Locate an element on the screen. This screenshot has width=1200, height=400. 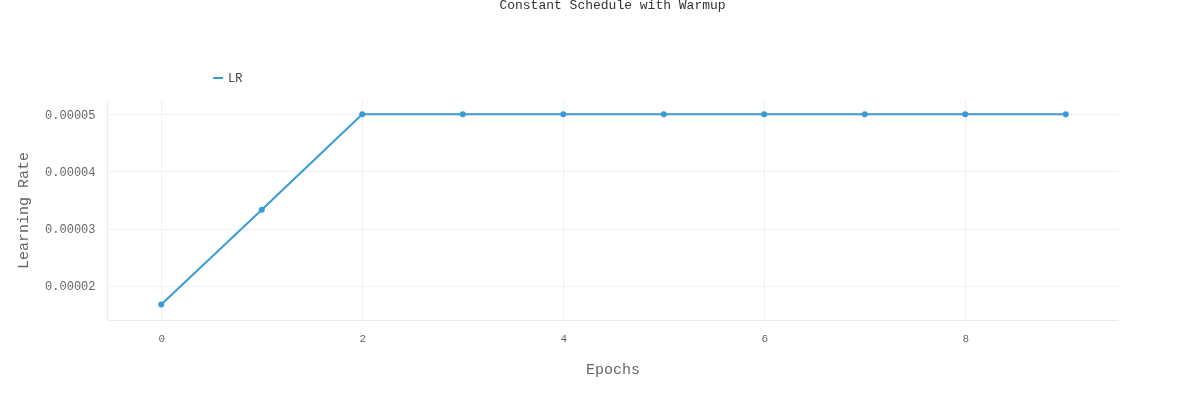
x-tick-label: 2 is located at coordinates (363, 338).